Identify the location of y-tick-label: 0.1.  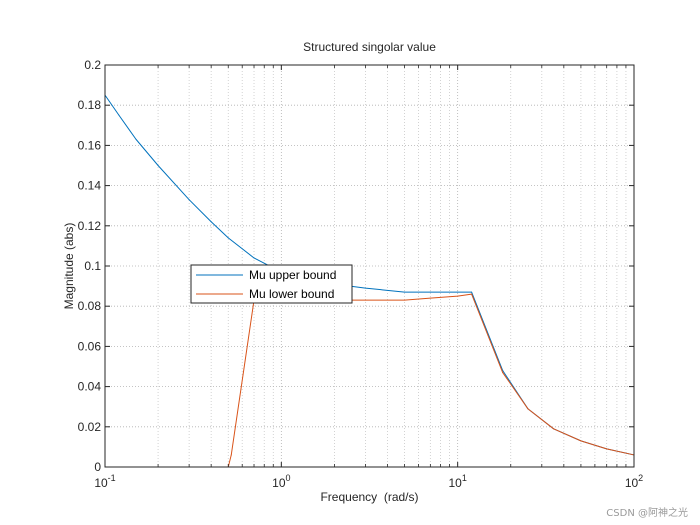
(92, 266).